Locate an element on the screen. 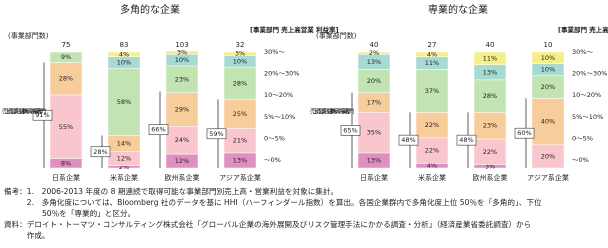 The height and width of the screenshot is (248, 608). count-label: 32 is located at coordinates (240, 45).